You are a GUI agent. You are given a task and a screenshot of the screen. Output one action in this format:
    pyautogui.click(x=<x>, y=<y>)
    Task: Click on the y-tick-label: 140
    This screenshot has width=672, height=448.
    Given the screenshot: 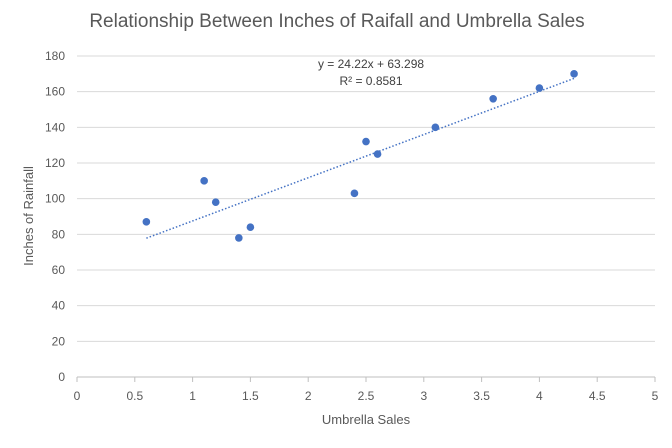 What is the action you would take?
    pyautogui.click(x=55, y=127)
    